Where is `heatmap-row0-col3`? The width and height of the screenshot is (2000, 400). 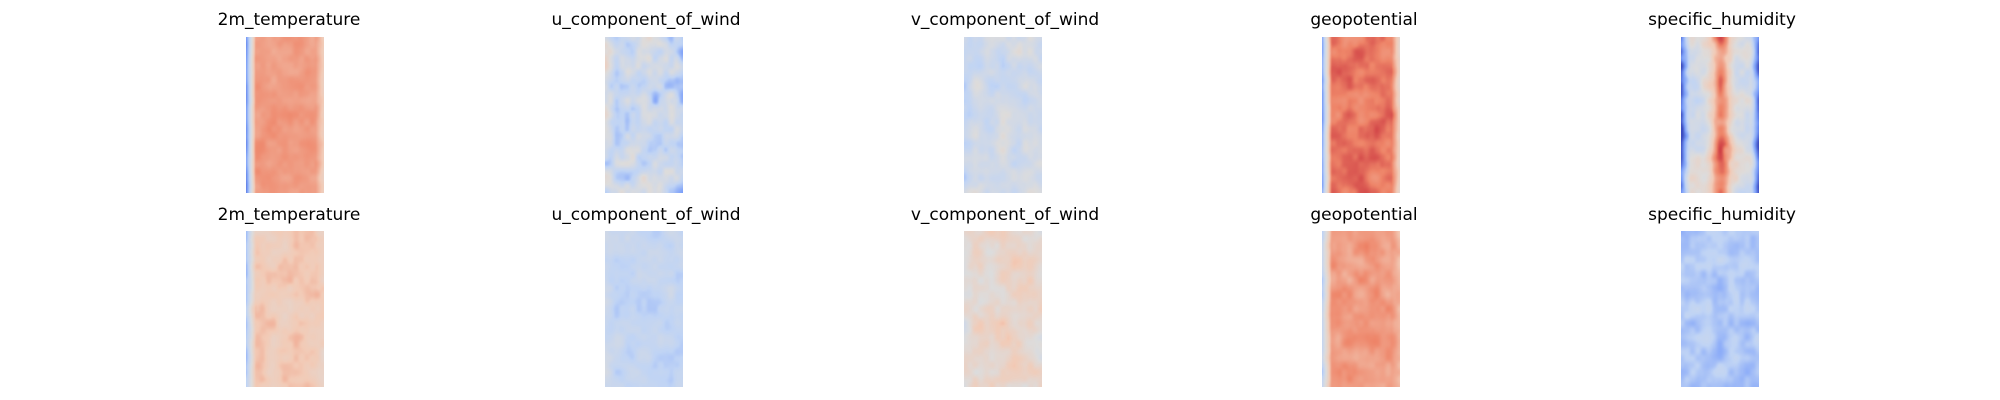
heatmap-row0-col3 is located at coordinates (1361, 115).